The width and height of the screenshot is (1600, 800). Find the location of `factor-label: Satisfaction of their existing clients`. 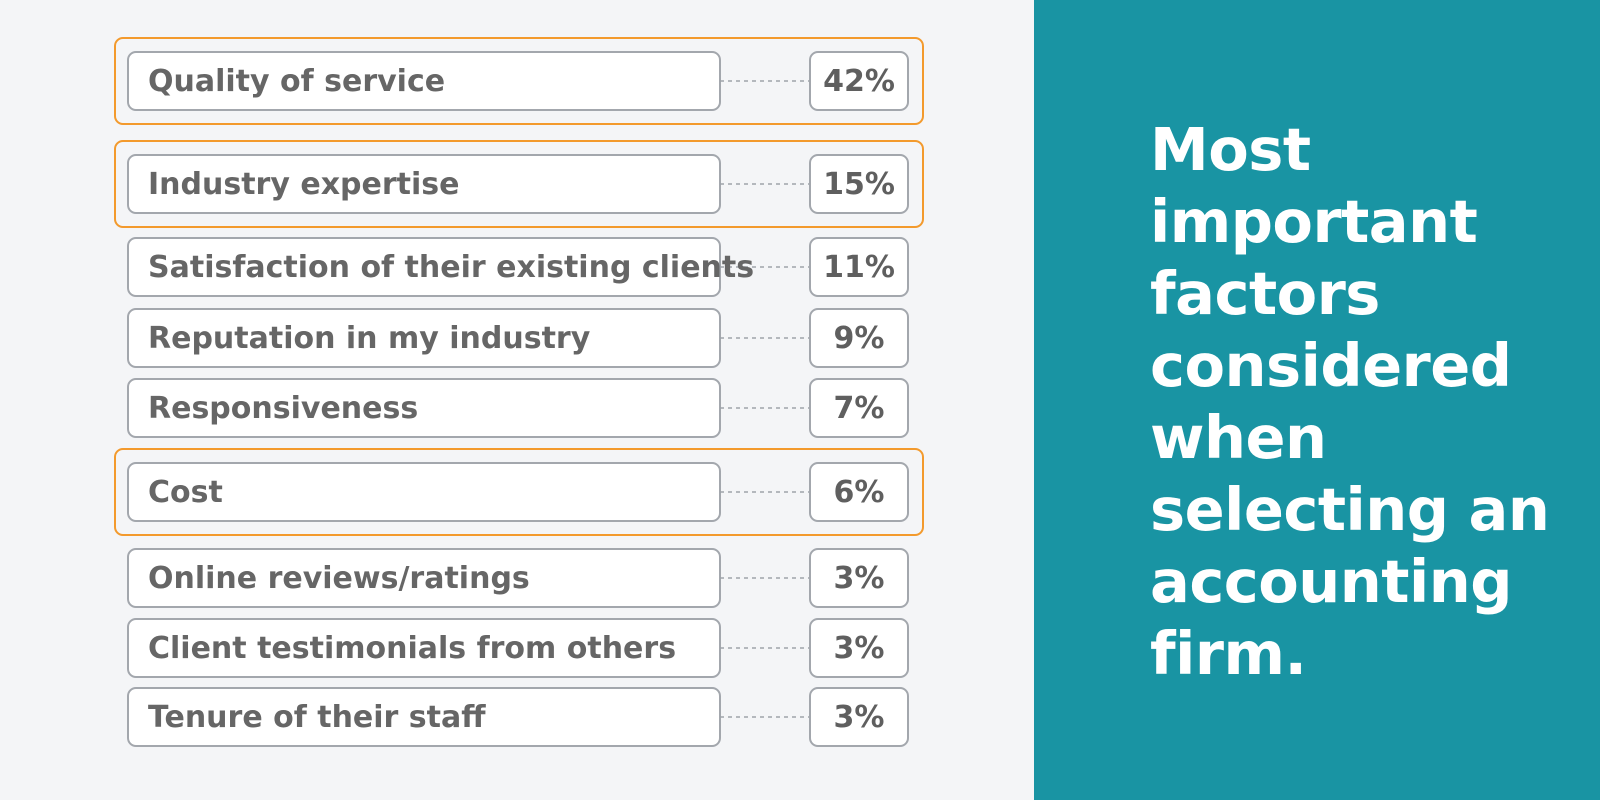

factor-label: Satisfaction of their existing clients is located at coordinates (451, 267).